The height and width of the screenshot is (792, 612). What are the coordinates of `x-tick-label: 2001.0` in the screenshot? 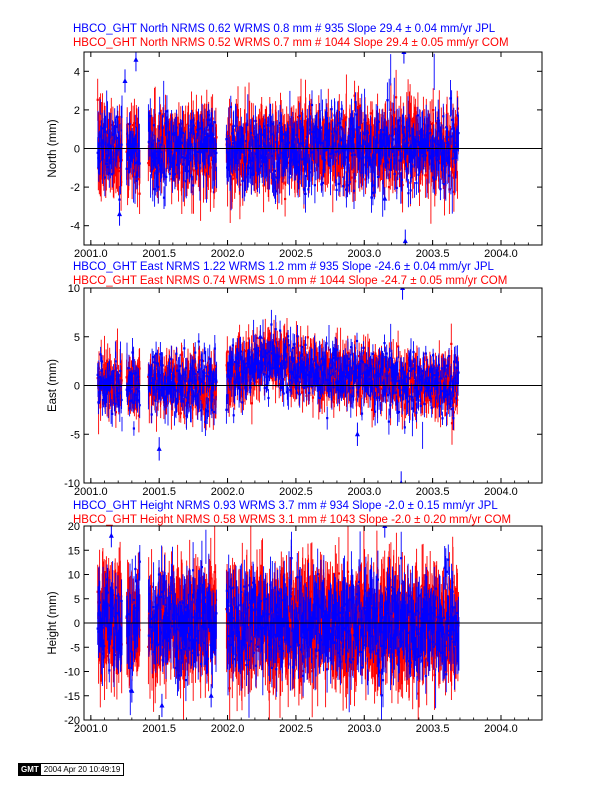 It's located at (91, 729).